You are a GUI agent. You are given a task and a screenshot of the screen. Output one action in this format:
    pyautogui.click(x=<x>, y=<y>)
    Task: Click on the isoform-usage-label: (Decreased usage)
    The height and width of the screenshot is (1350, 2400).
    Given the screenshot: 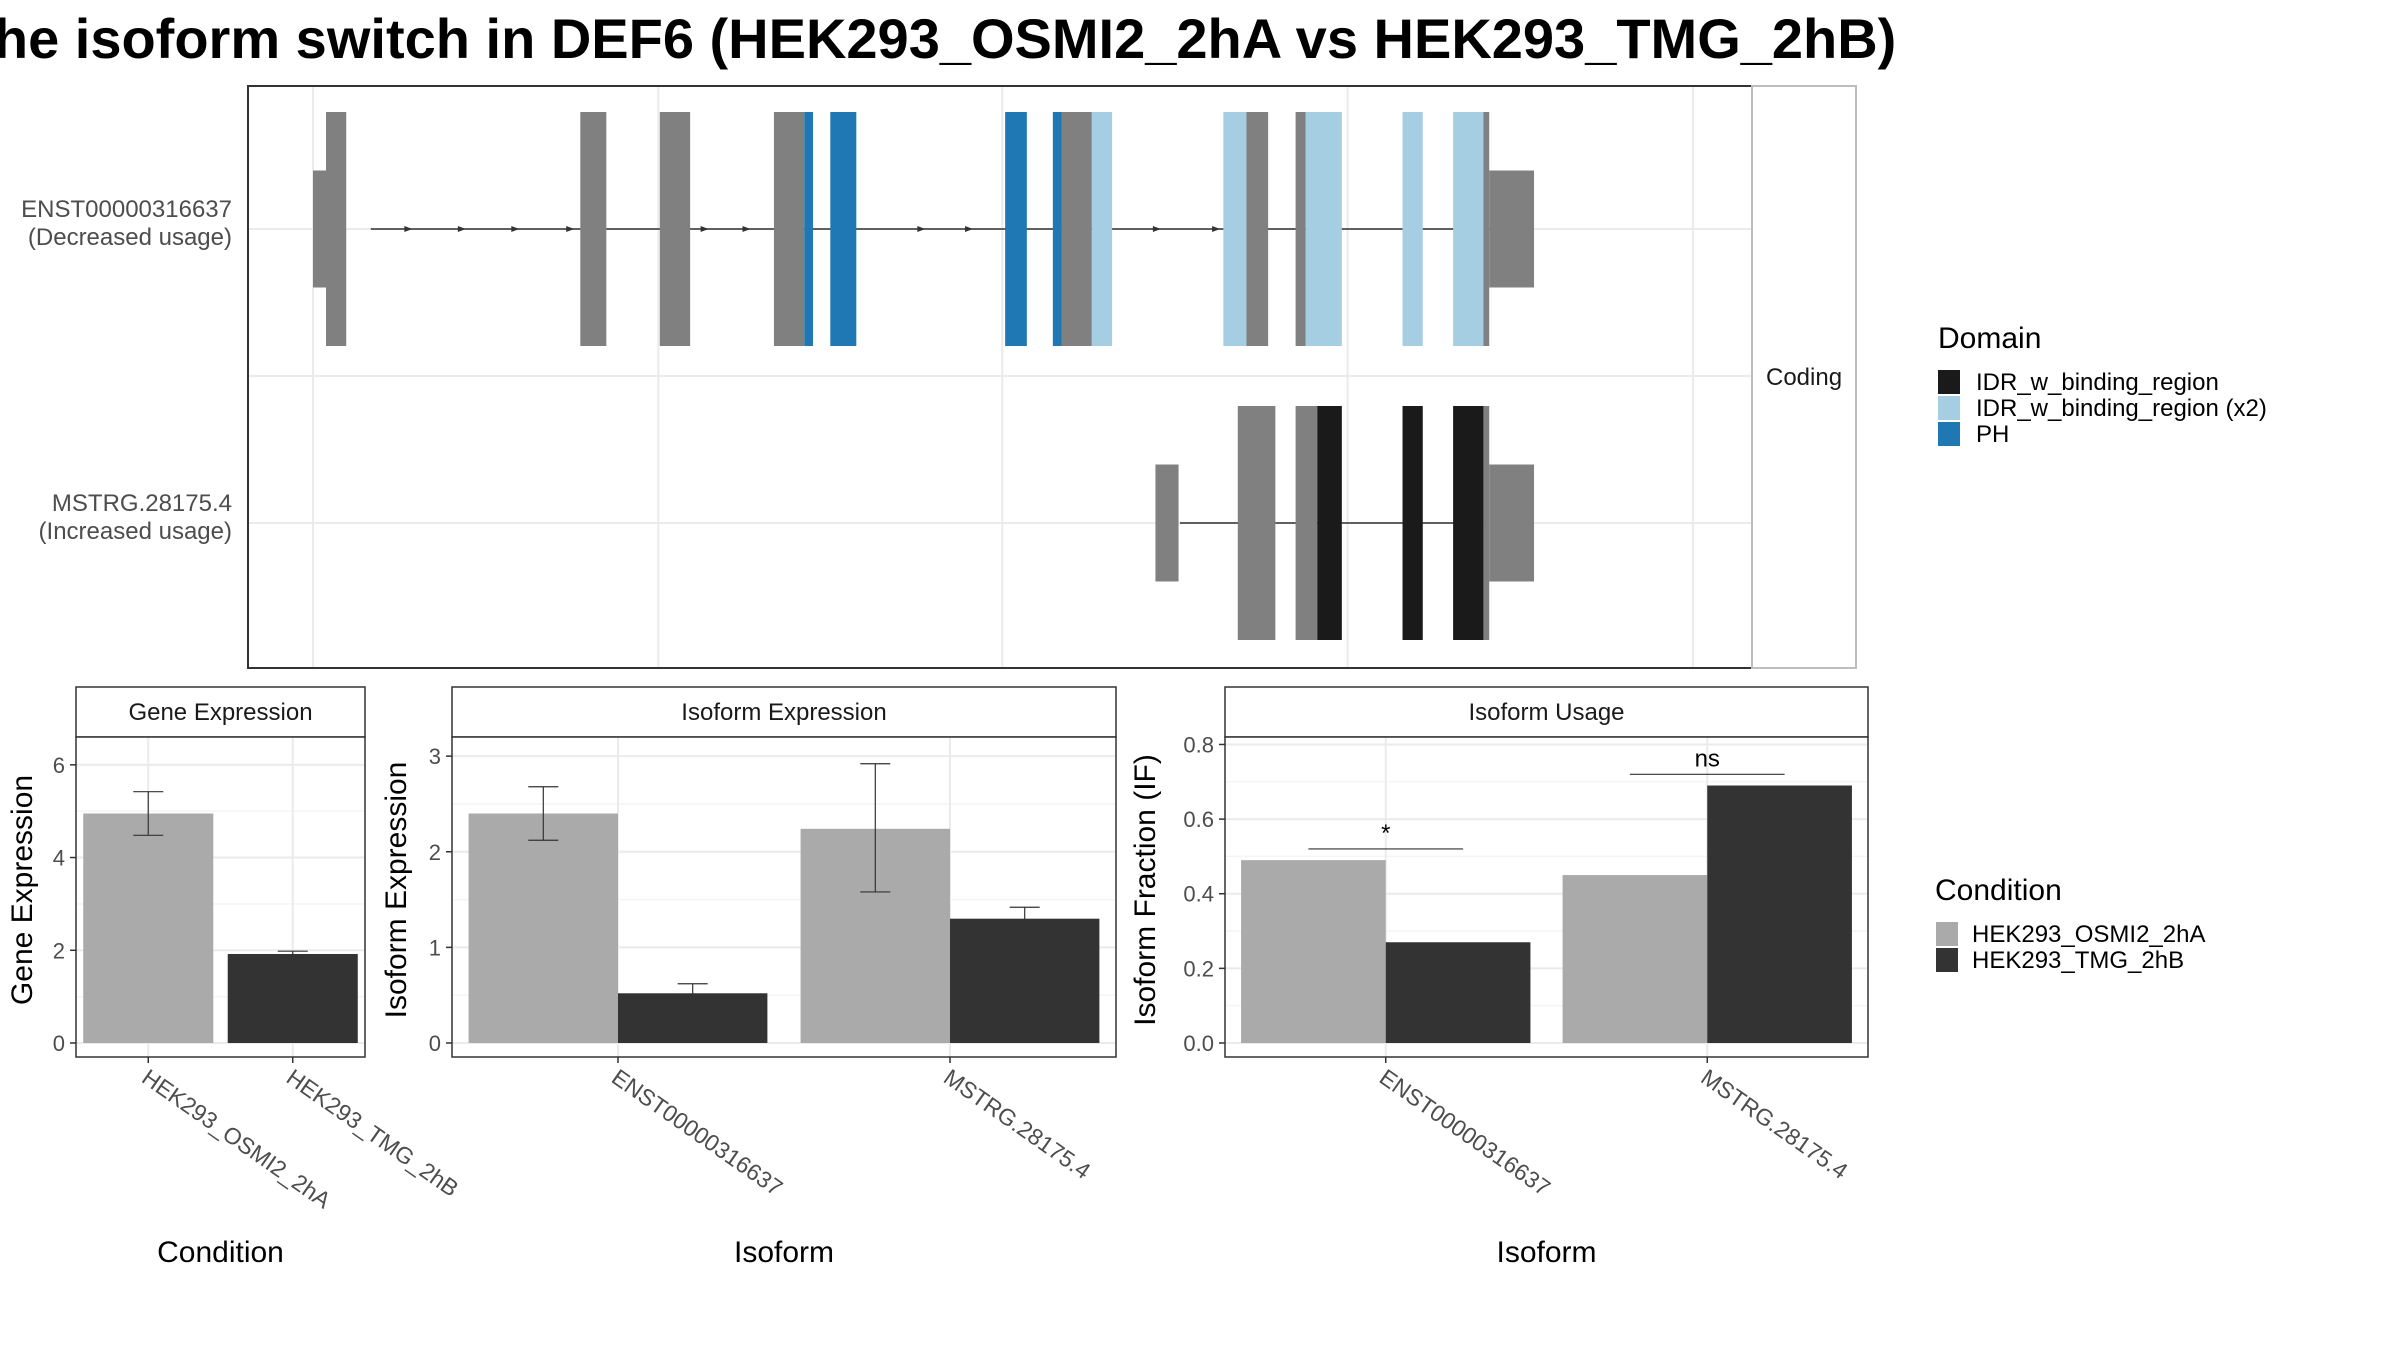 What is the action you would take?
    pyautogui.click(x=130, y=237)
    